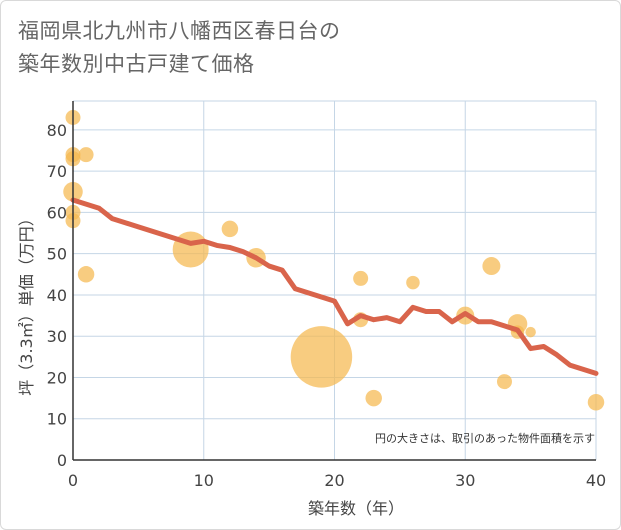 This screenshot has width=621, height=530. I want to click on chart-title-line-1: 福岡県北九州市八幡西区春日台の, so click(179, 31).